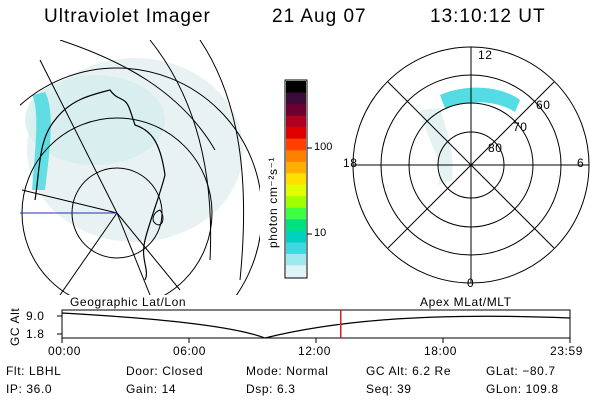 The height and width of the screenshot is (400, 600). What do you see at coordinates (35, 316) in the screenshot?
I see `timeline-ytop: 9.0` at bounding box center [35, 316].